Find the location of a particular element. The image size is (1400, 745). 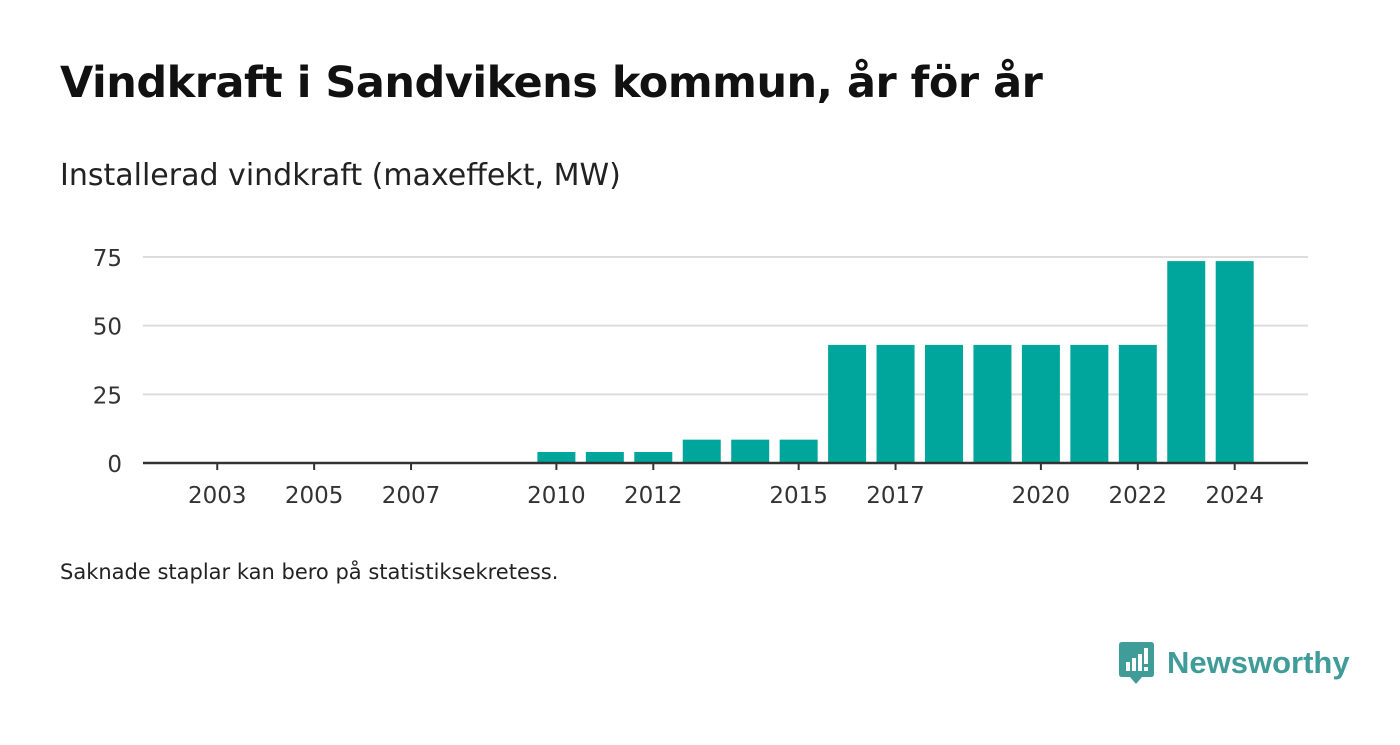

bar-2019 is located at coordinates (992, 403).